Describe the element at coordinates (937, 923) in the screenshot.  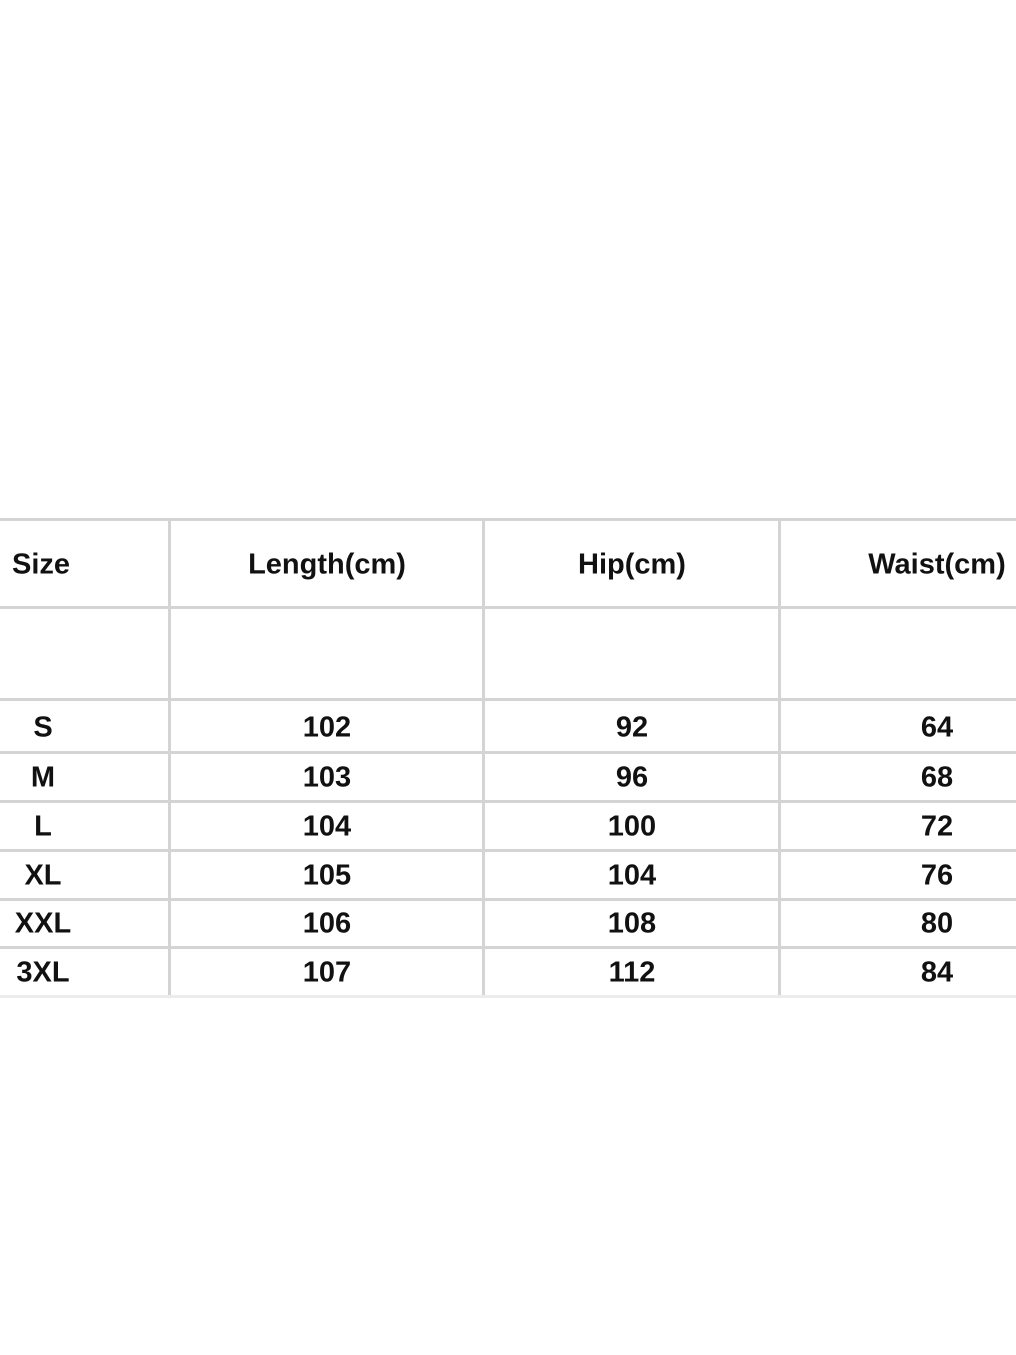
I see `table-cell: 80` at that location.